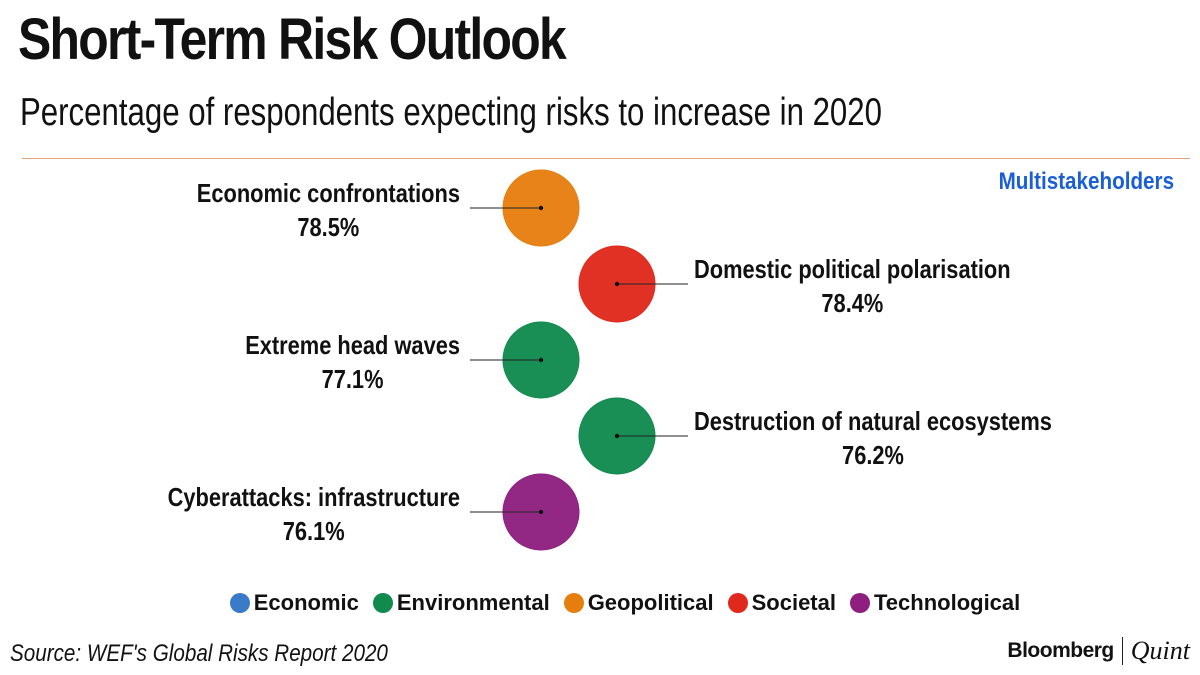 This screenshot has width=1200, height=675. What do you see at coordinates (199, 653) in the screenshot?
I see `source-note: Source: WEF's Global Risks Report 2020` at bounding box center [199, 653].